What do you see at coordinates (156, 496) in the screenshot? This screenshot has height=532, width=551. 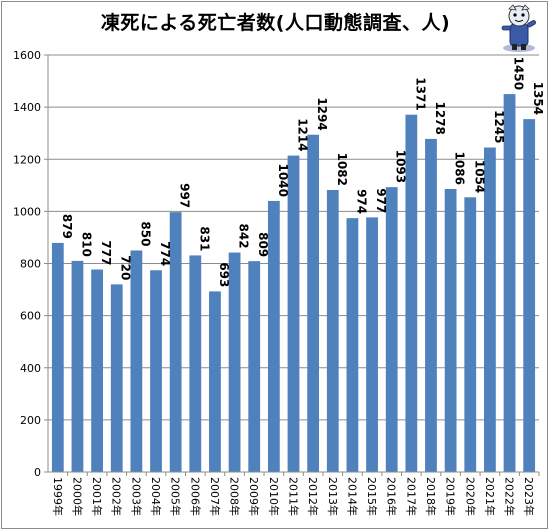 I see `x-tick-label: 2004年` at bounding box center [156, 496].